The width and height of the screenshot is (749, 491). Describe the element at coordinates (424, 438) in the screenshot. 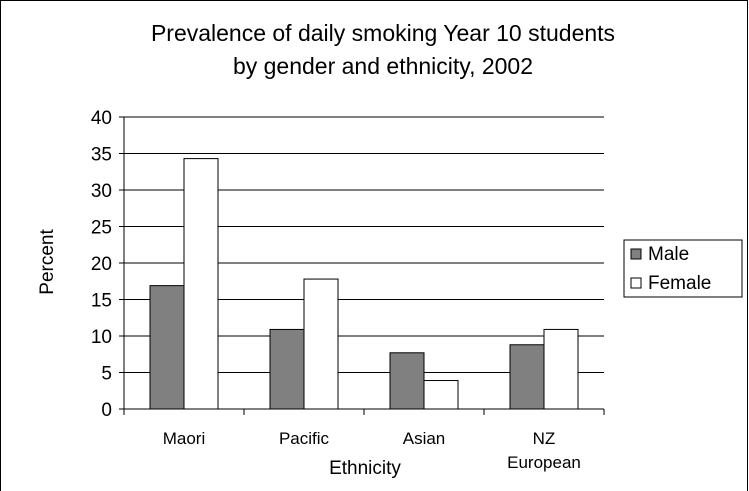

I see `x-tick-label: Asian` at that location.